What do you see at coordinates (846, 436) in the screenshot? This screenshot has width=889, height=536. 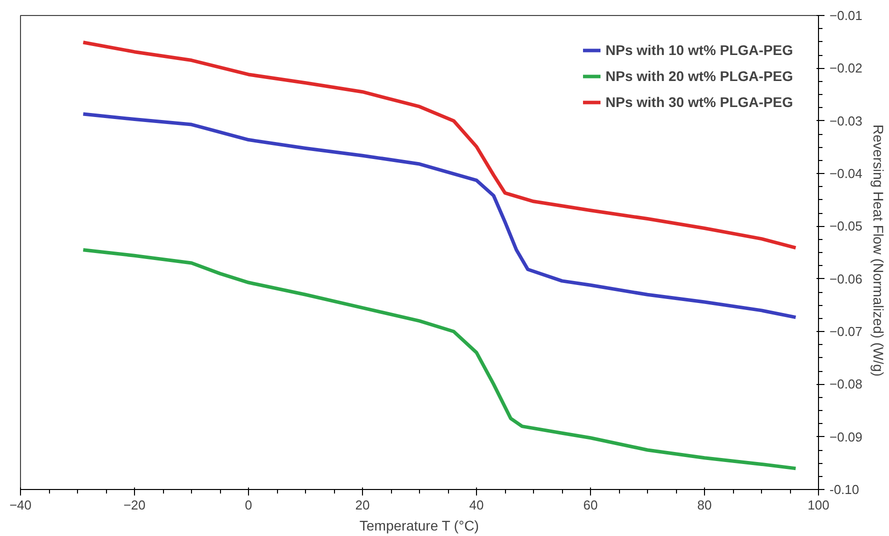 I see `y-tick-label: −0.09` at bounding box center [846, 436].